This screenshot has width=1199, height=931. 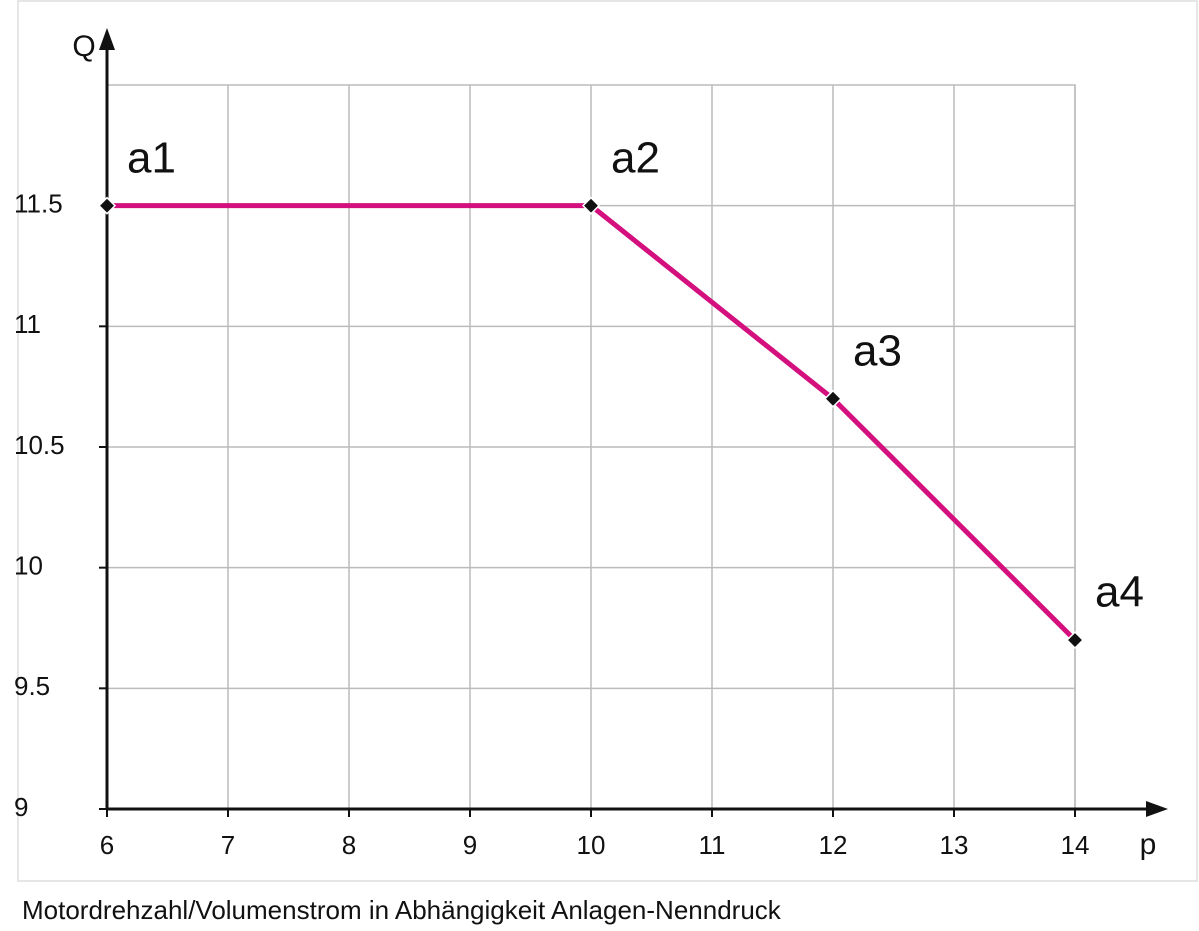 What do you see at coordinates (151, 157) in the screenshot?
I see `point-label: a1` at bounding box center [151, 157].